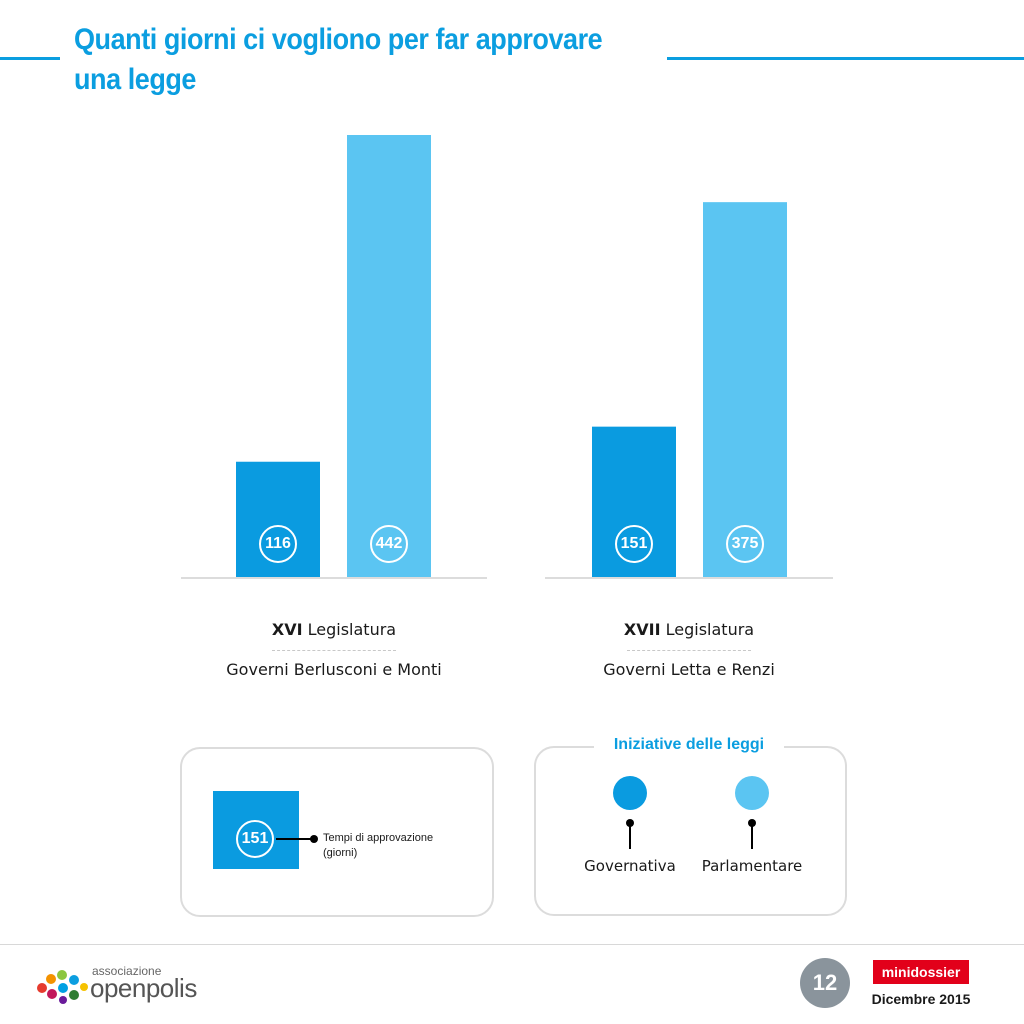 The image size is (1024, 1024). I want to click on legend-example-text-2: (giorni), so click(340, 853).